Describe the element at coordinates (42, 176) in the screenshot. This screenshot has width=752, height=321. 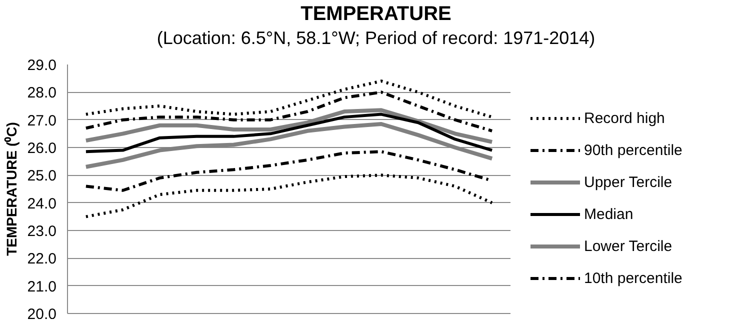
I see `y-tick-label: 25.0` at that location.